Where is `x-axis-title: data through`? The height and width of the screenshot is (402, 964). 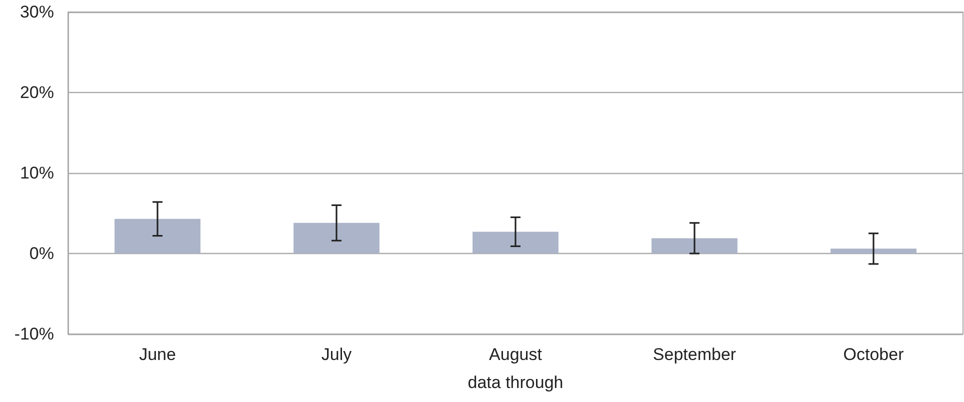
x-axis-title: data through is located at coordinates (516, 382).